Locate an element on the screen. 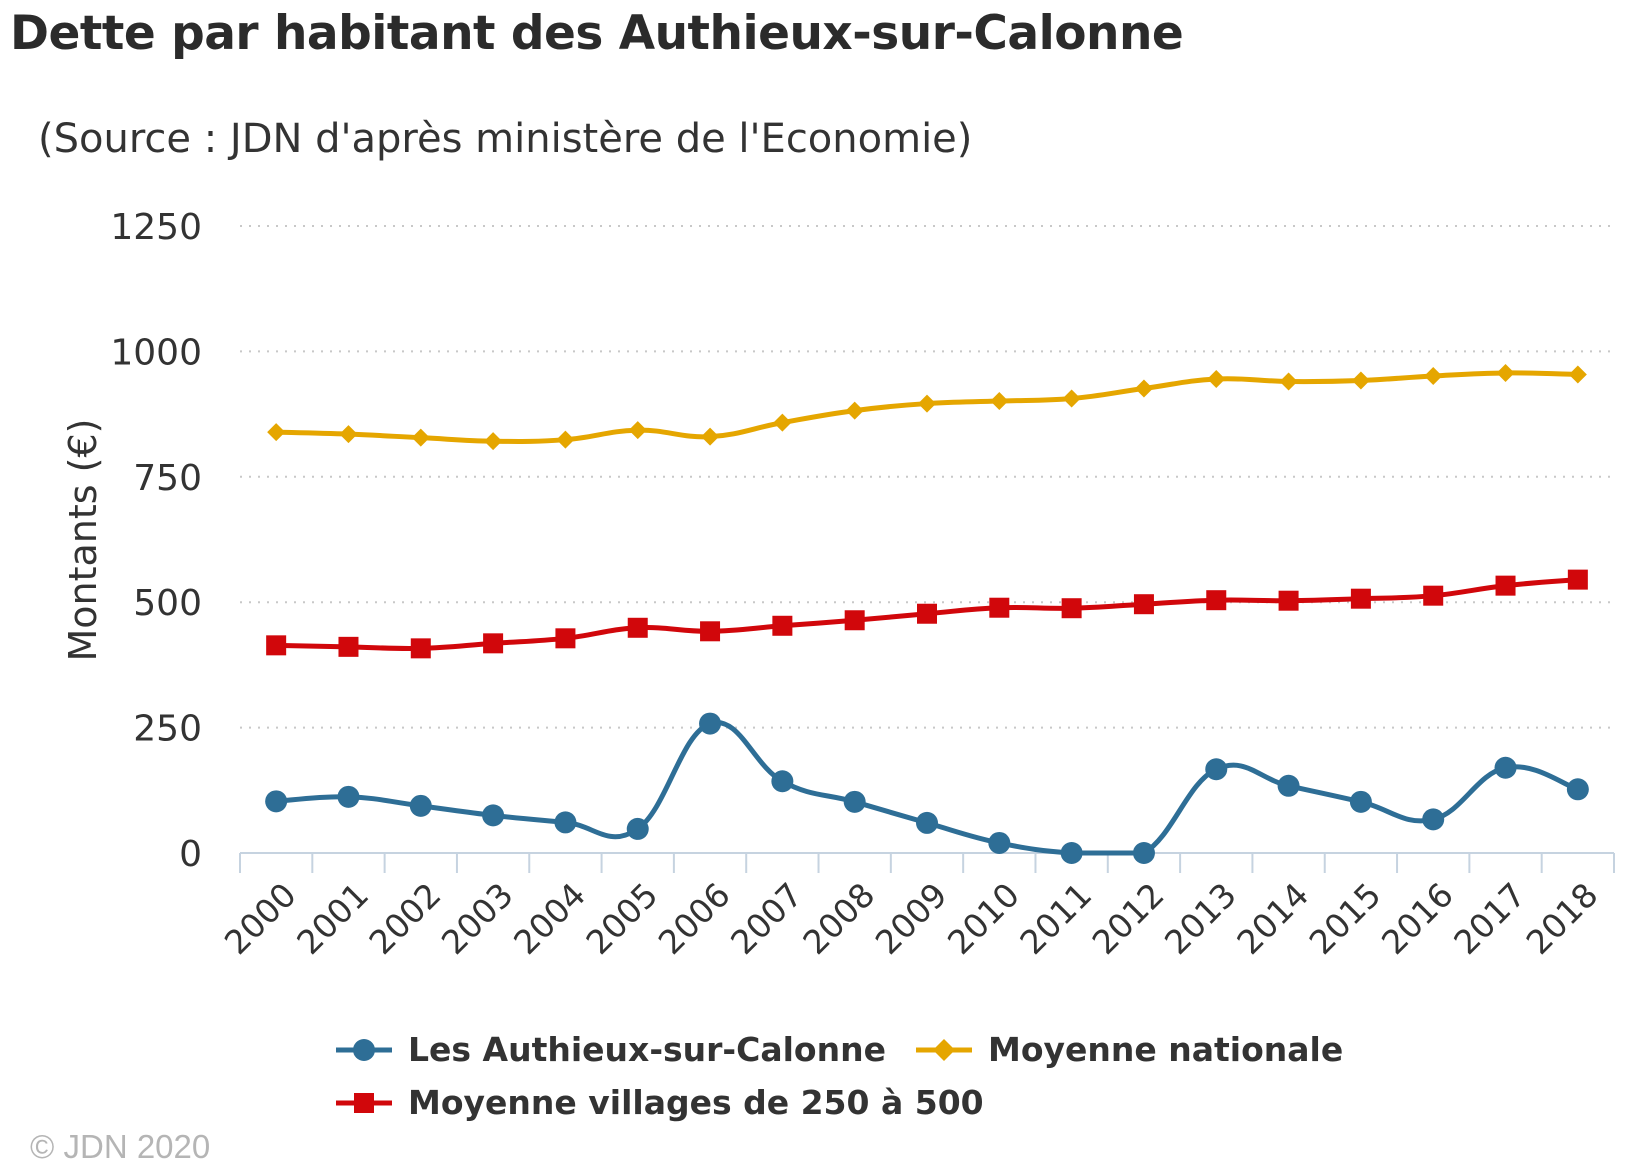 The height and width of the screenshot is (1176, 1642). y-axis-label: Montants (€) is located at coordinates (83, 540).